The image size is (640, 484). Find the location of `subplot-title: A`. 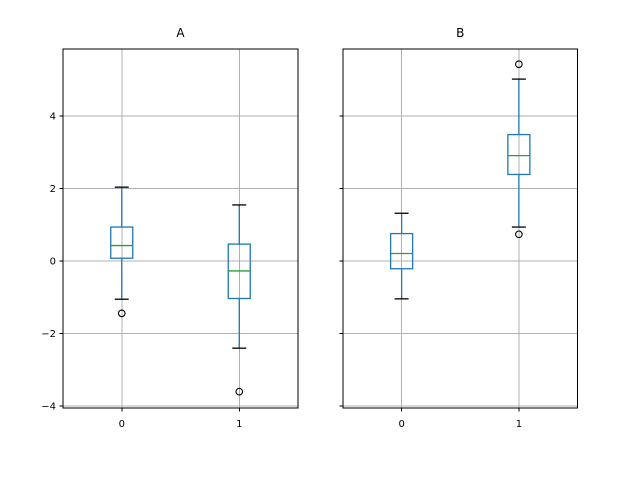

subplot-title: A is located at coordinates (180, 33).